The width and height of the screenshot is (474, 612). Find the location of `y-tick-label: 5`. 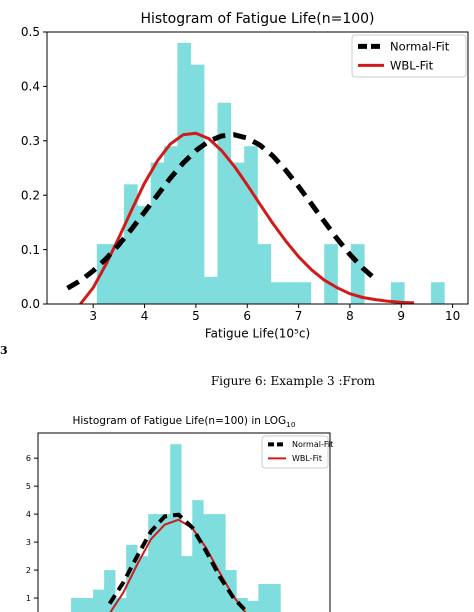

y-tick-label: 5 is located at coordinates (28, 486).